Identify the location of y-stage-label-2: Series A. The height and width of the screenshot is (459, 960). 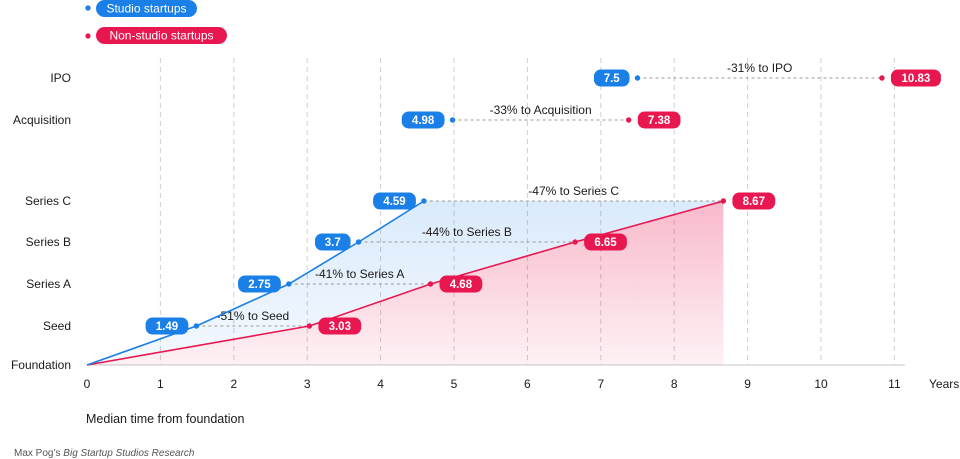
(48, 284).